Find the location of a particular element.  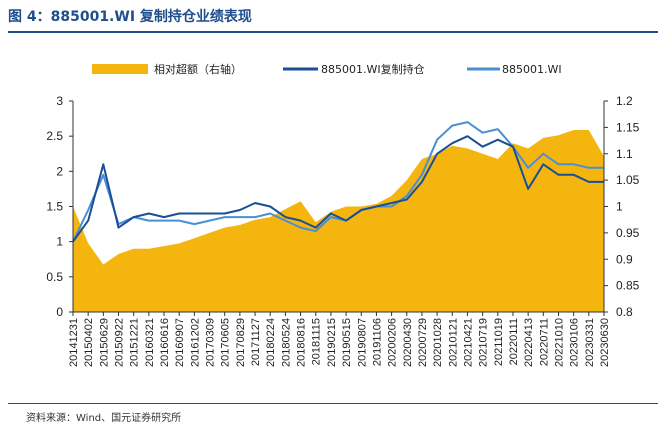

x-tick-label: 20150922 is located at coordinates (120, 342).